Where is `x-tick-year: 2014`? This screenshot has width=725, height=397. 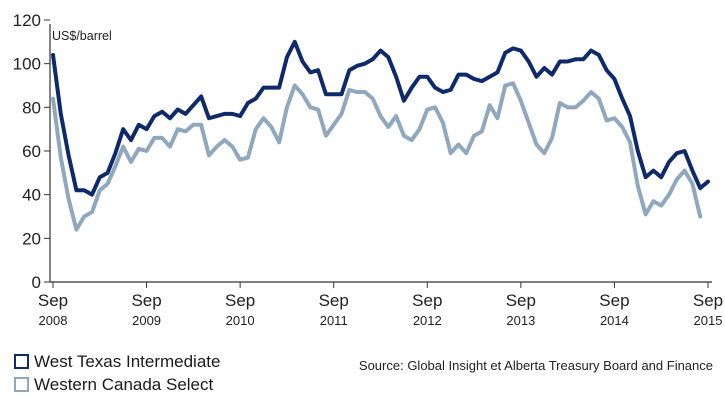
x-tick-year: 2014 is located at coordinates (614, 320).